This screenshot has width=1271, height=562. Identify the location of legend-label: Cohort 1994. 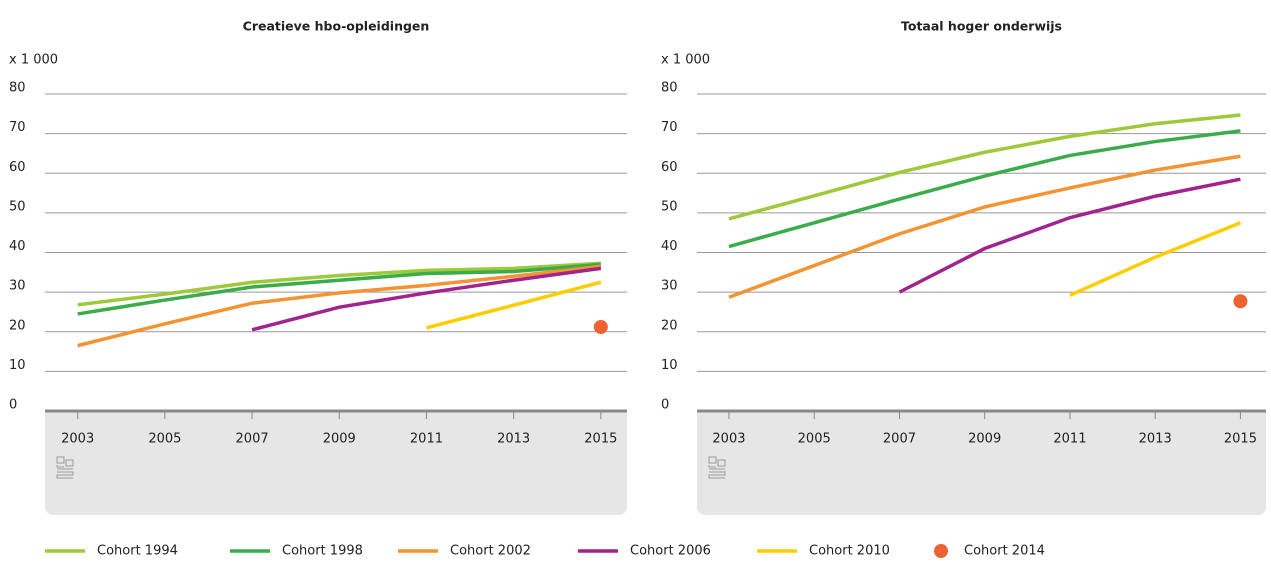
(137, 551).